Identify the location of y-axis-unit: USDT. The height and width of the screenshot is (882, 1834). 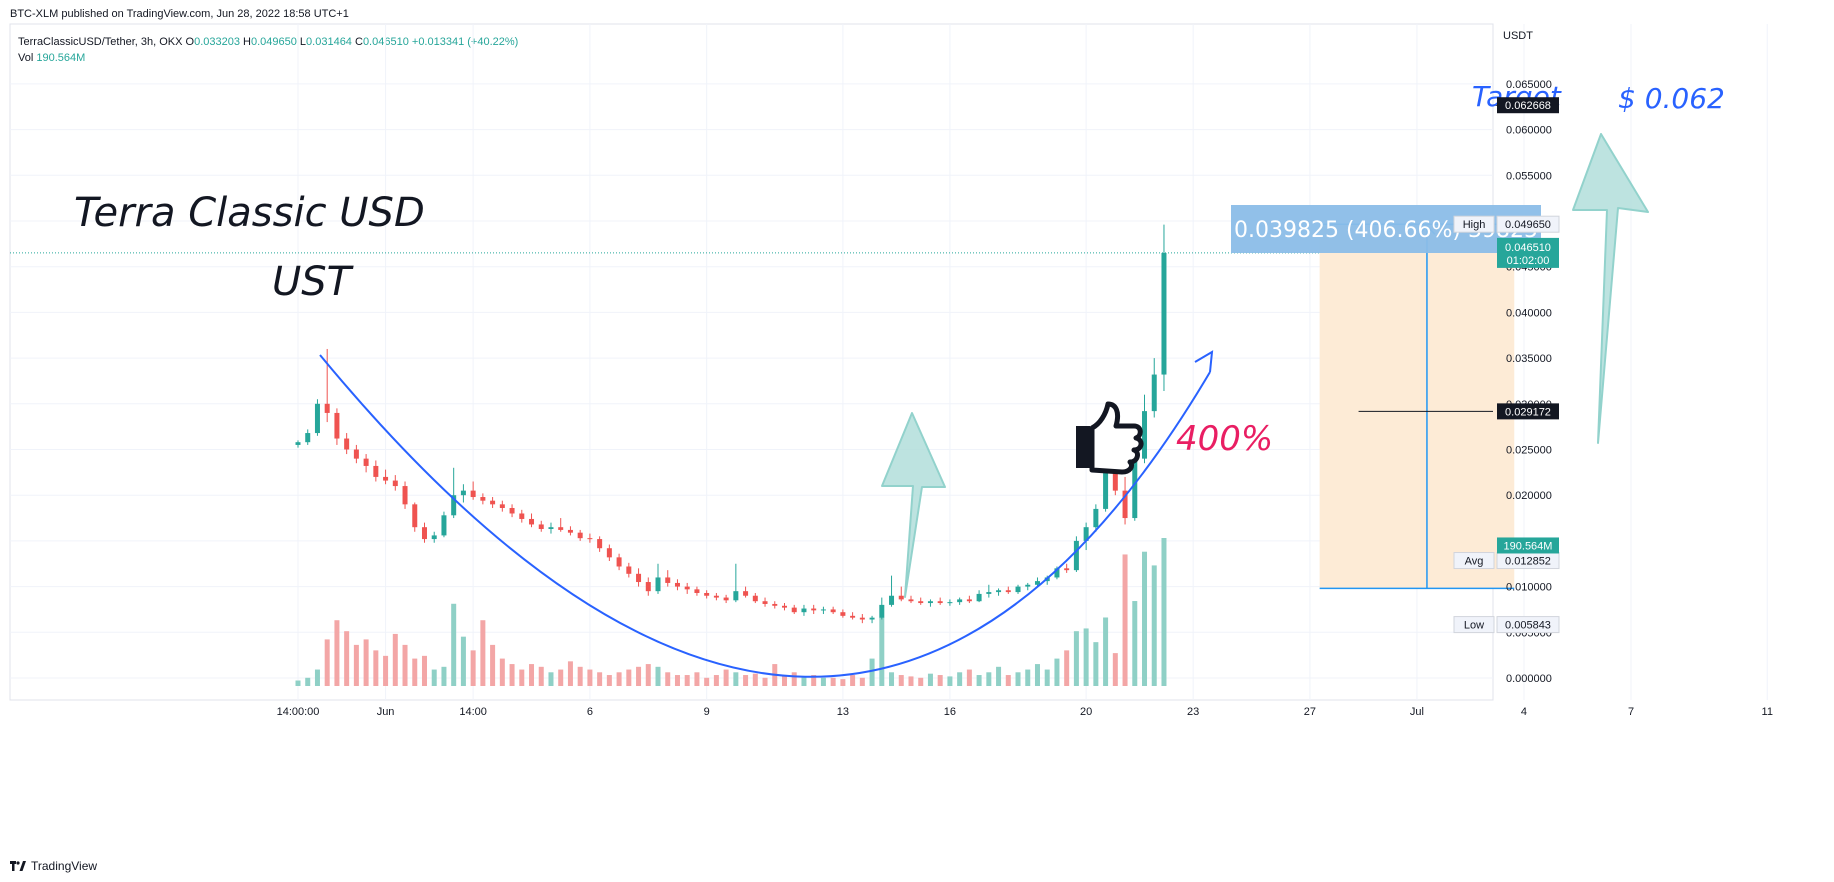
(1518, 36).